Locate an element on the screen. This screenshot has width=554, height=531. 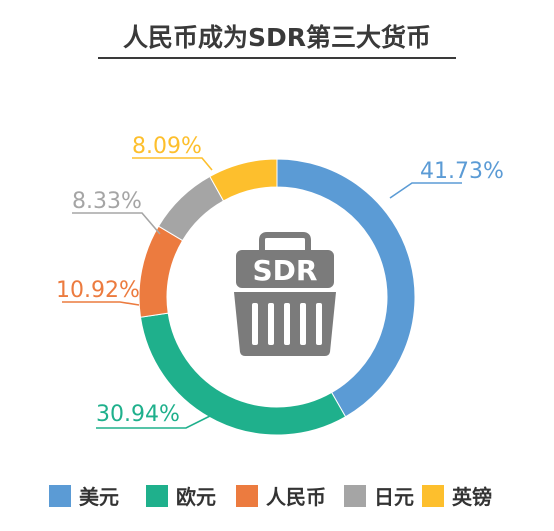
donut-slice-gbp is located at coordinates (243, 180).